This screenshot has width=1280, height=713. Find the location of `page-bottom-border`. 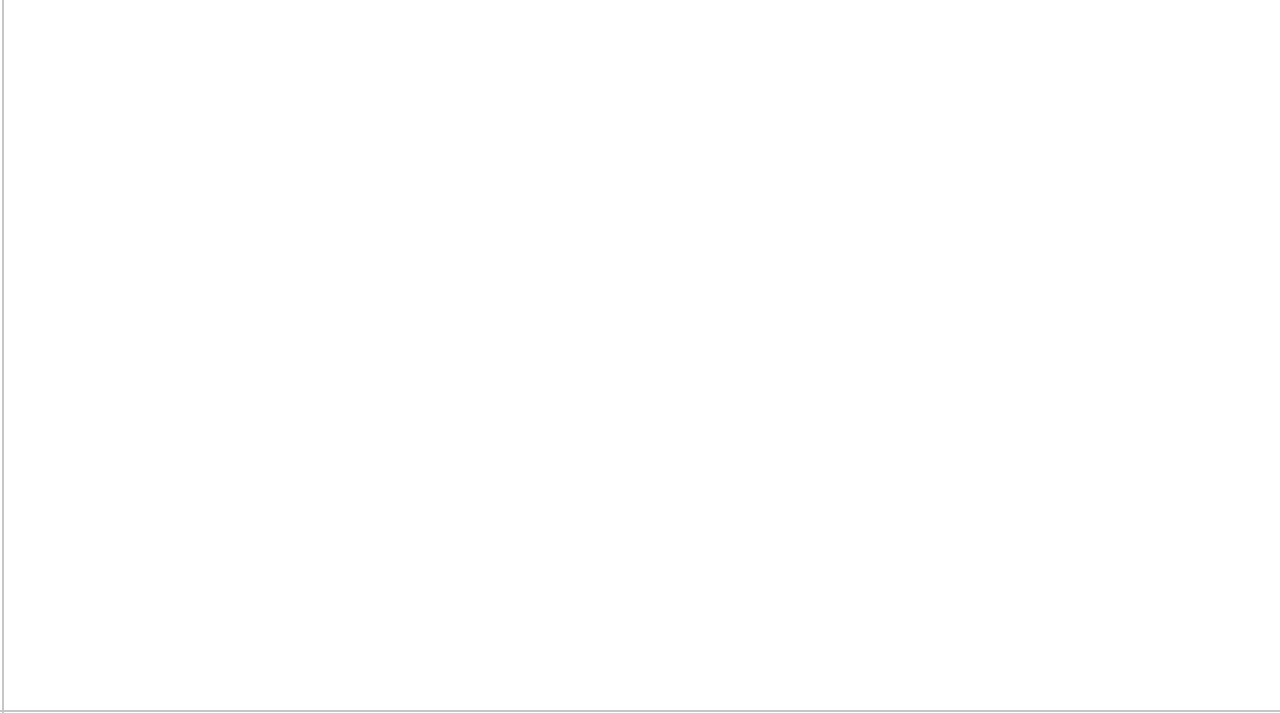

page-bottom-border is located at coordinates (640, 711).